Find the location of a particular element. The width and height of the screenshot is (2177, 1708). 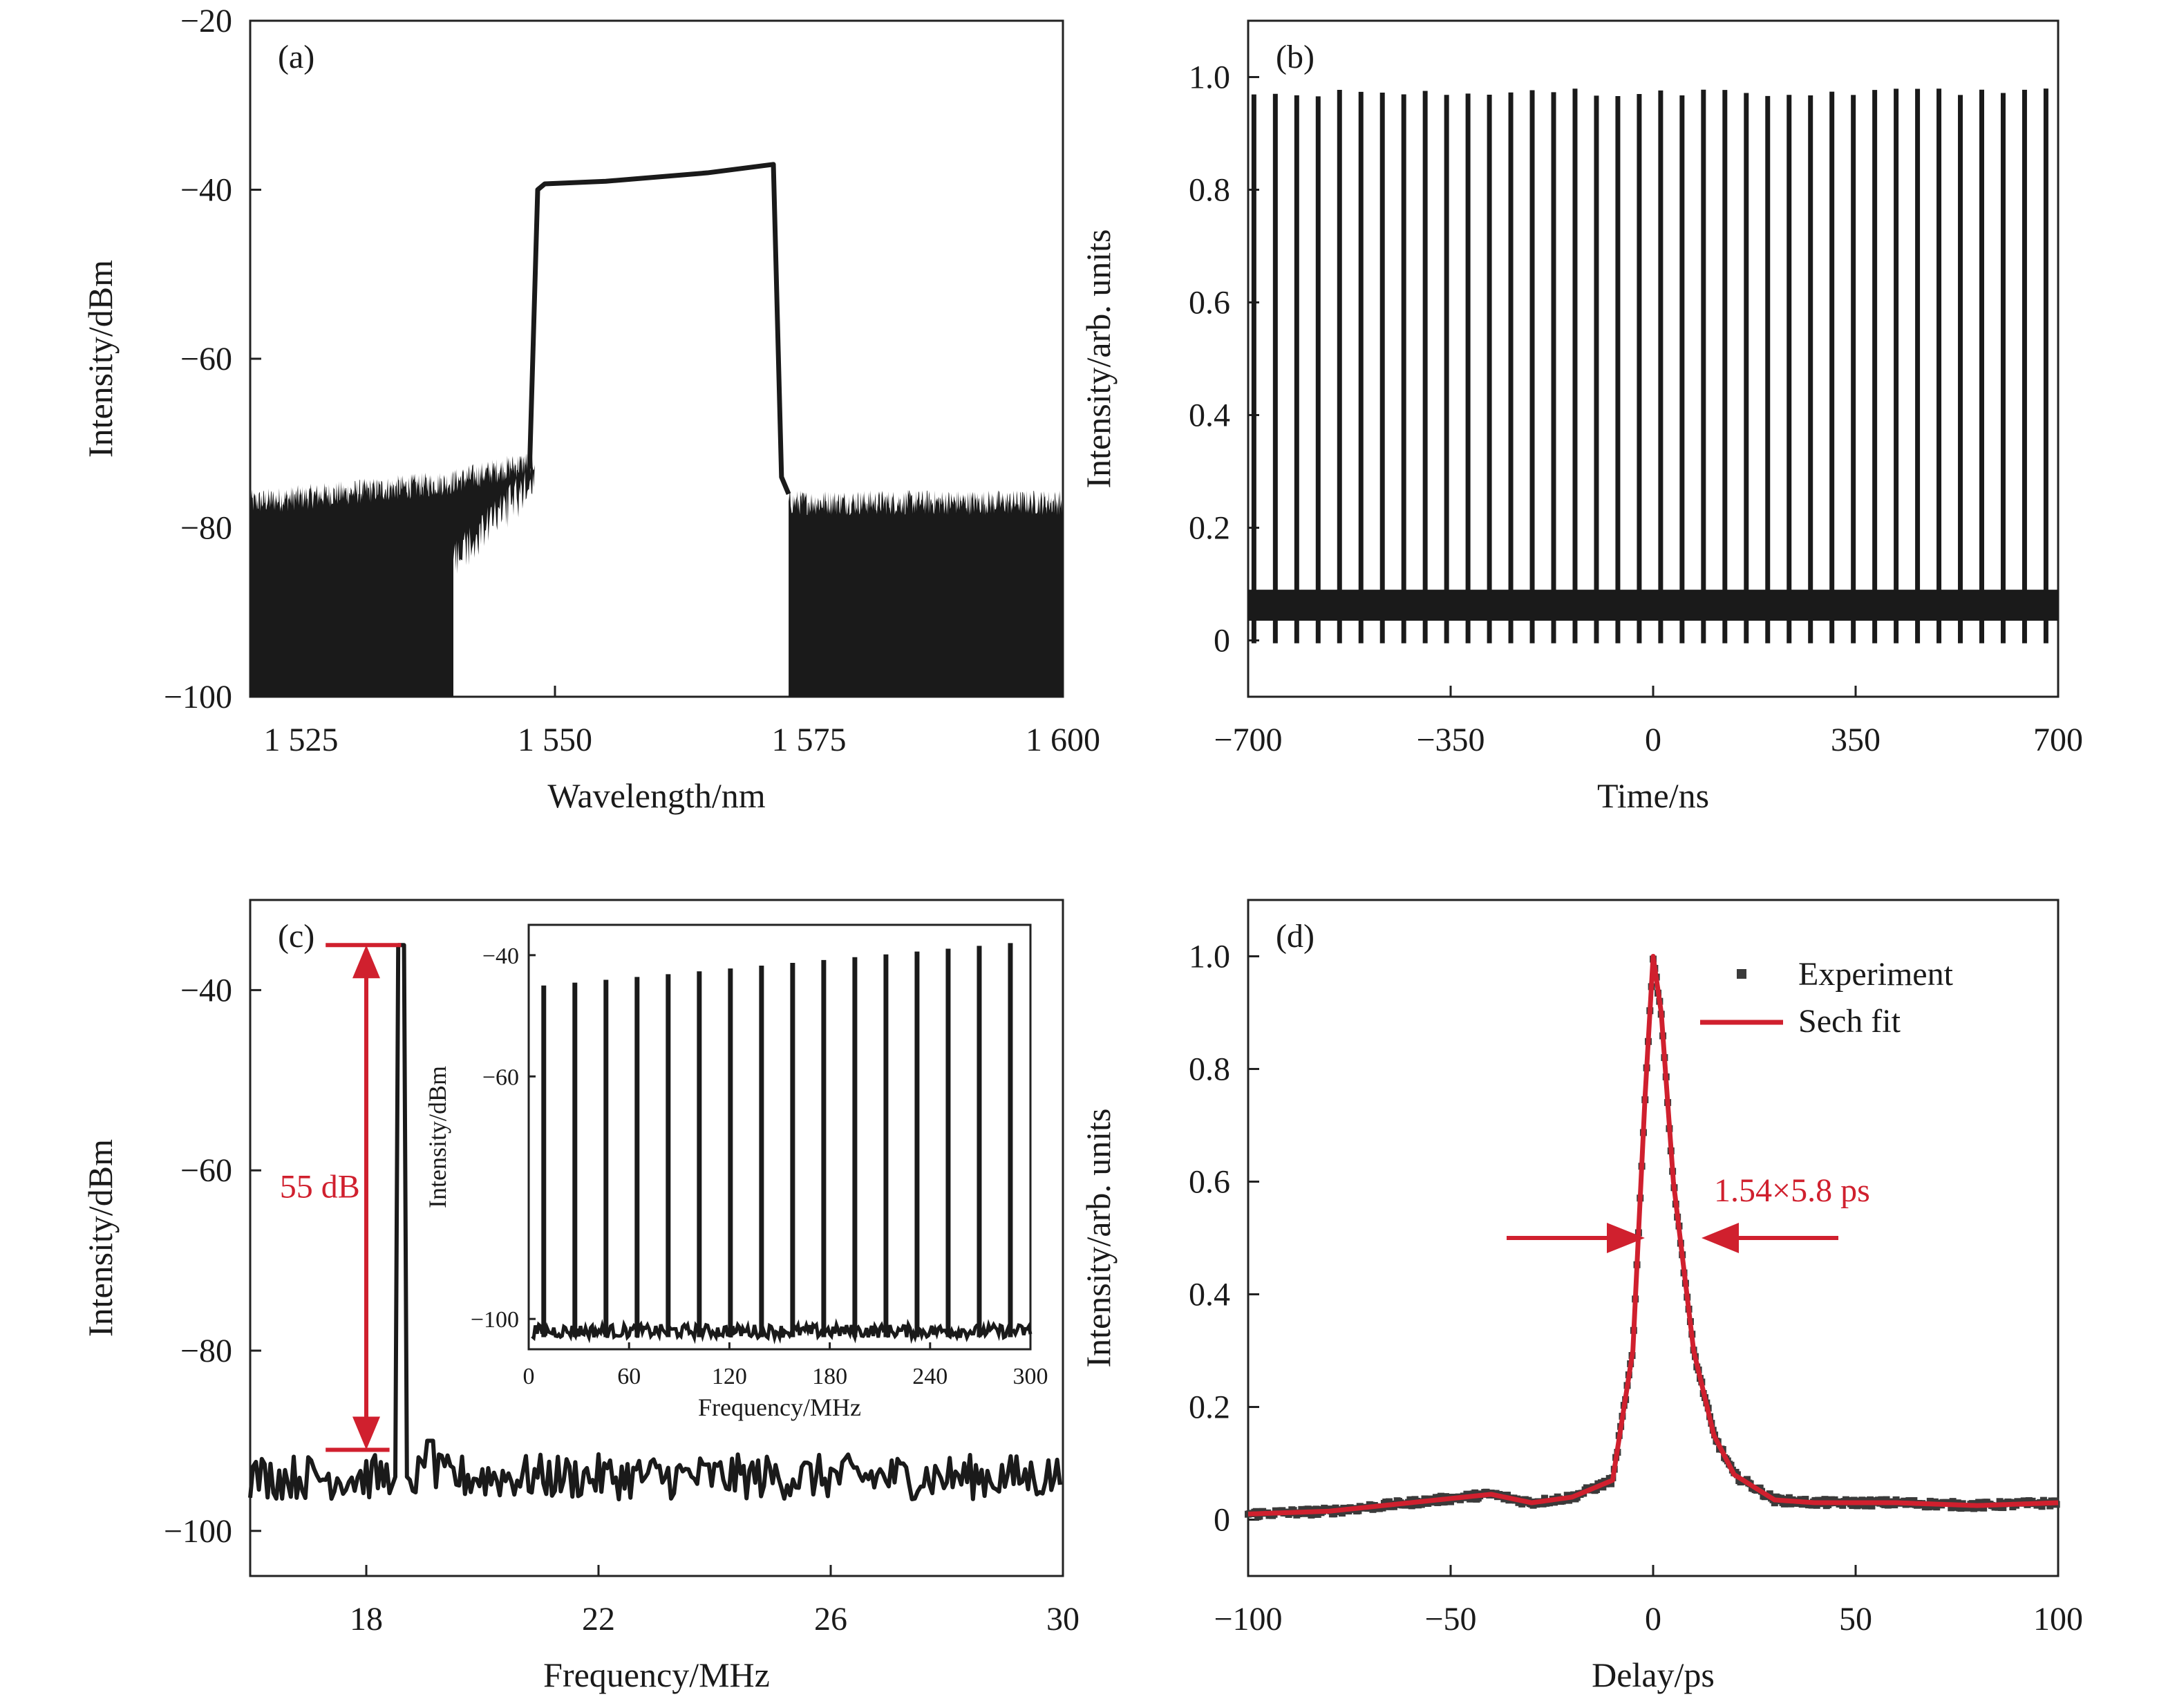

x-tick-label: 30 is located at coordinates (1063, 1619).